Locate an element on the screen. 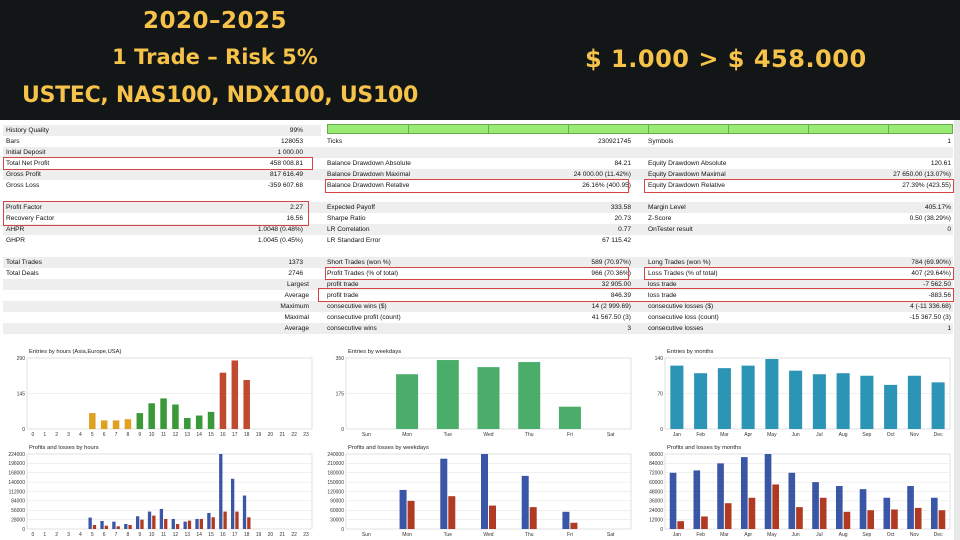 The width and height of the screenshot is (960, 540). report-cell-c0l: History Quality is located at coordinates (27, 130).